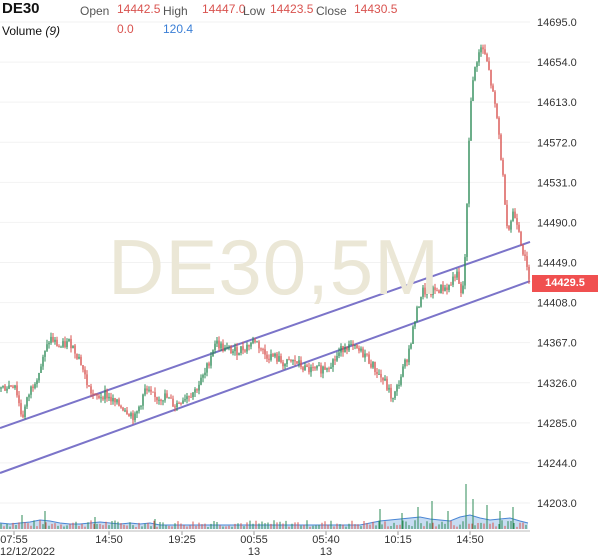 The height and width of the screenshot is (558, 600). What do you see at coordinates (557, 384) in the screenshot?
I see `y-tick-label: 14326.0` at bounding box center [557, 384].